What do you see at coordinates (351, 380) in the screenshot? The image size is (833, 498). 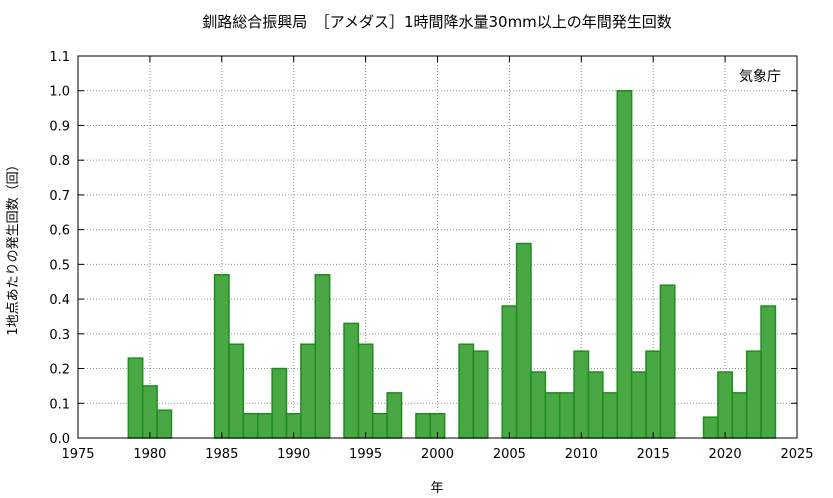 I see `bar-1994` at bounding box center [351, 380].